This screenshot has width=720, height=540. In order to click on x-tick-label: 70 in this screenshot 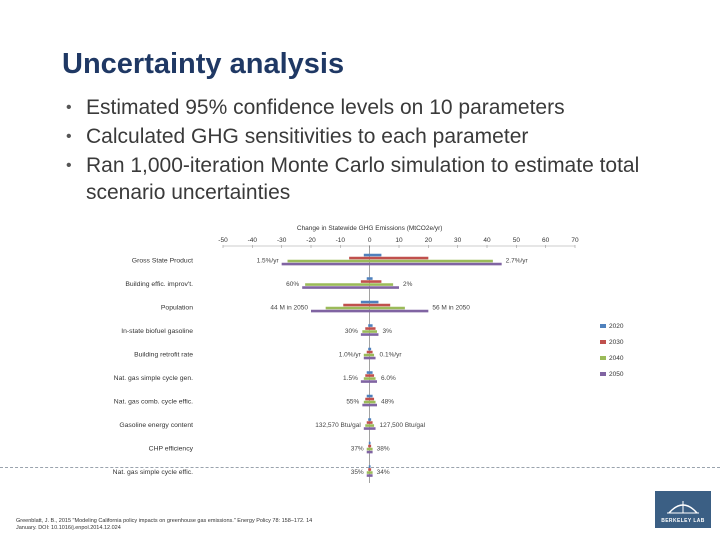, I will do `click(575, 240)`.